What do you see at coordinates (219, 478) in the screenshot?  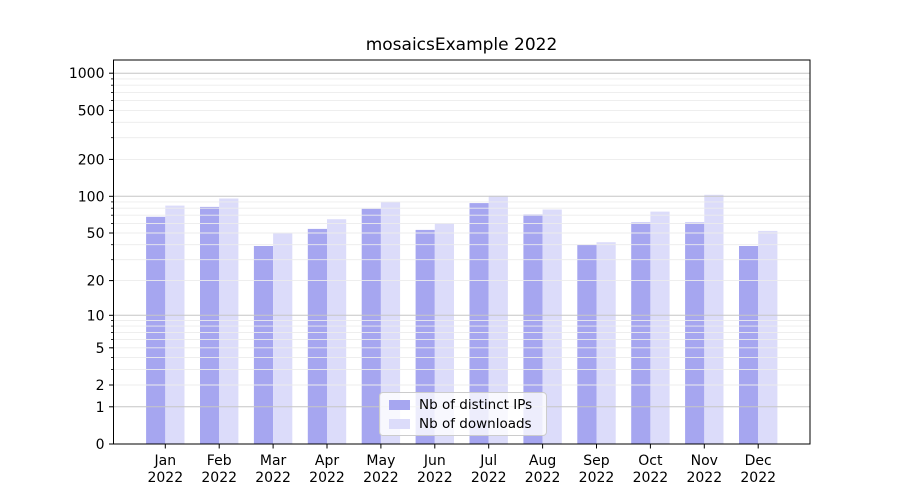 I see `x-tick-year-feb: 2022` at bounding box center [219, 478].